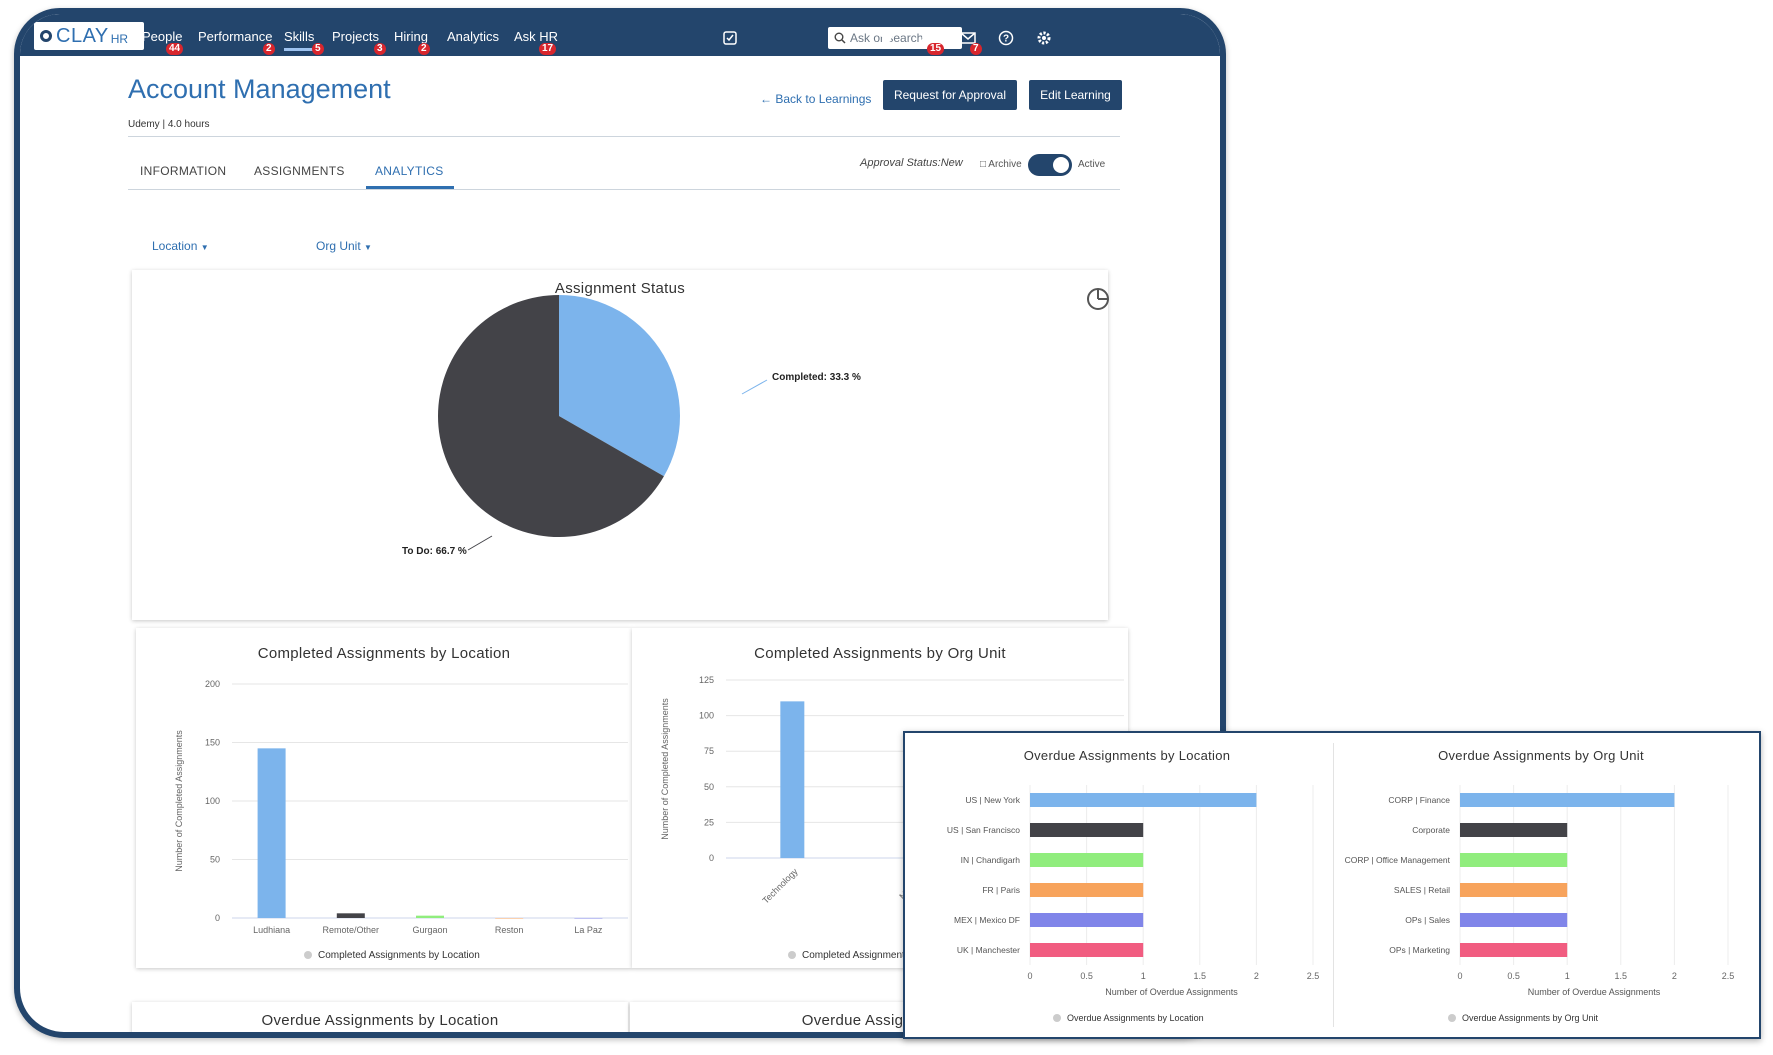 Image resolution: width=1773 pixels, height=1055 pixels. I want to click on back-to-learnings-link: ← Back to Learnings, so click(815, 99).